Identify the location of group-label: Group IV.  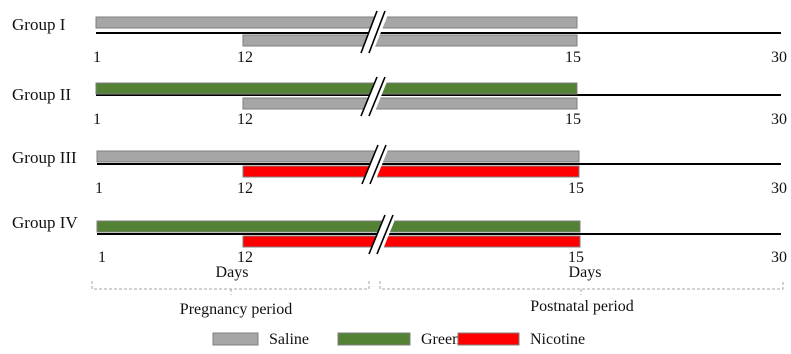
(45, 222).